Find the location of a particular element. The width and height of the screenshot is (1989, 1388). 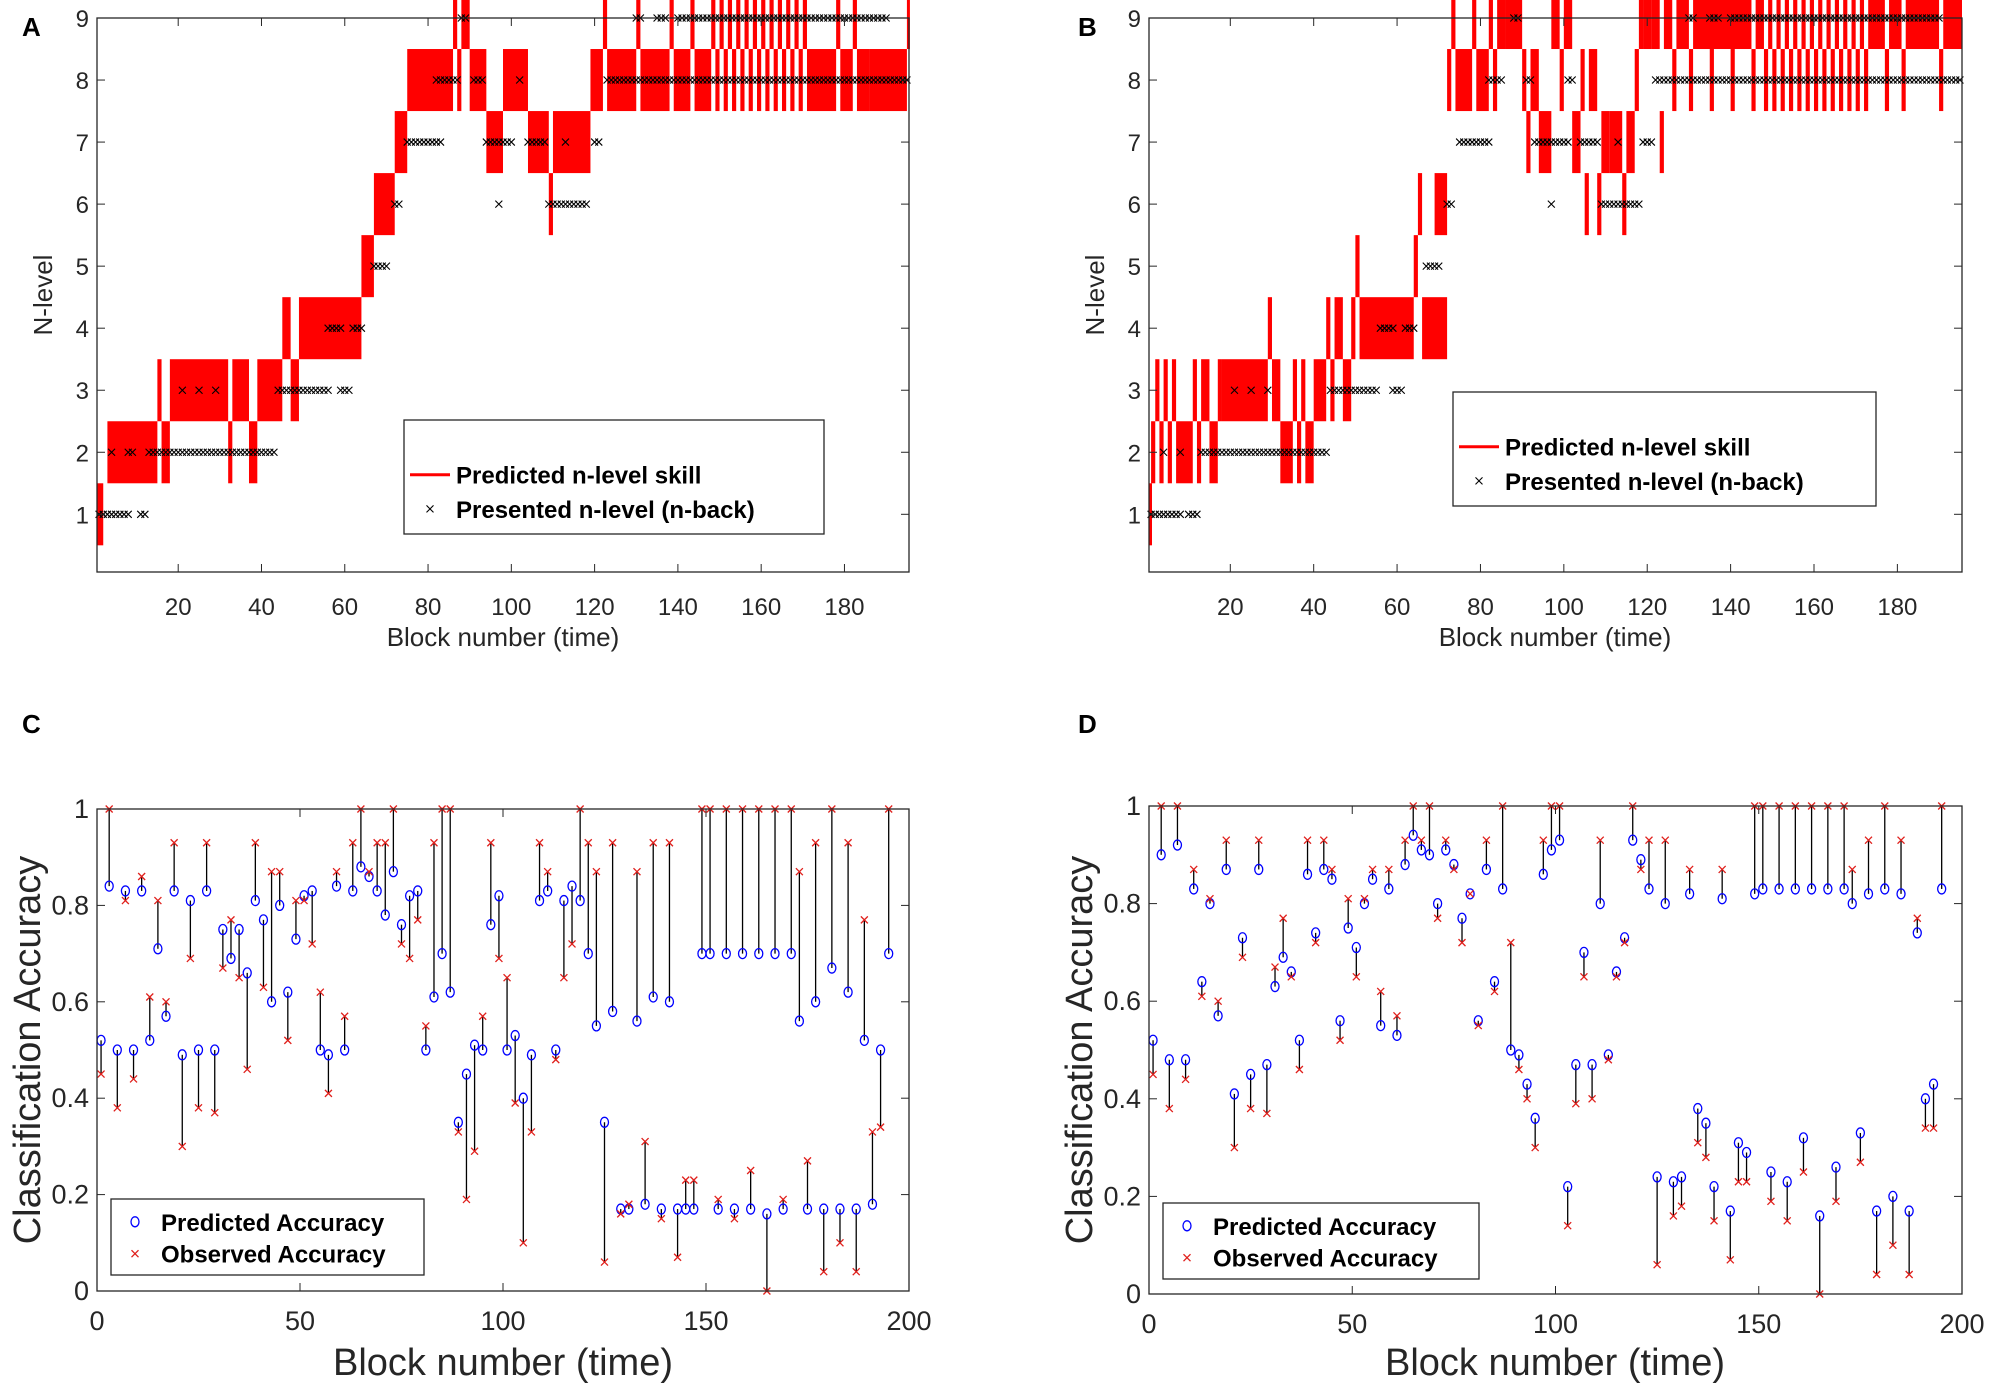

x-tick-label: 0 is located at coordinates (96, 1321).